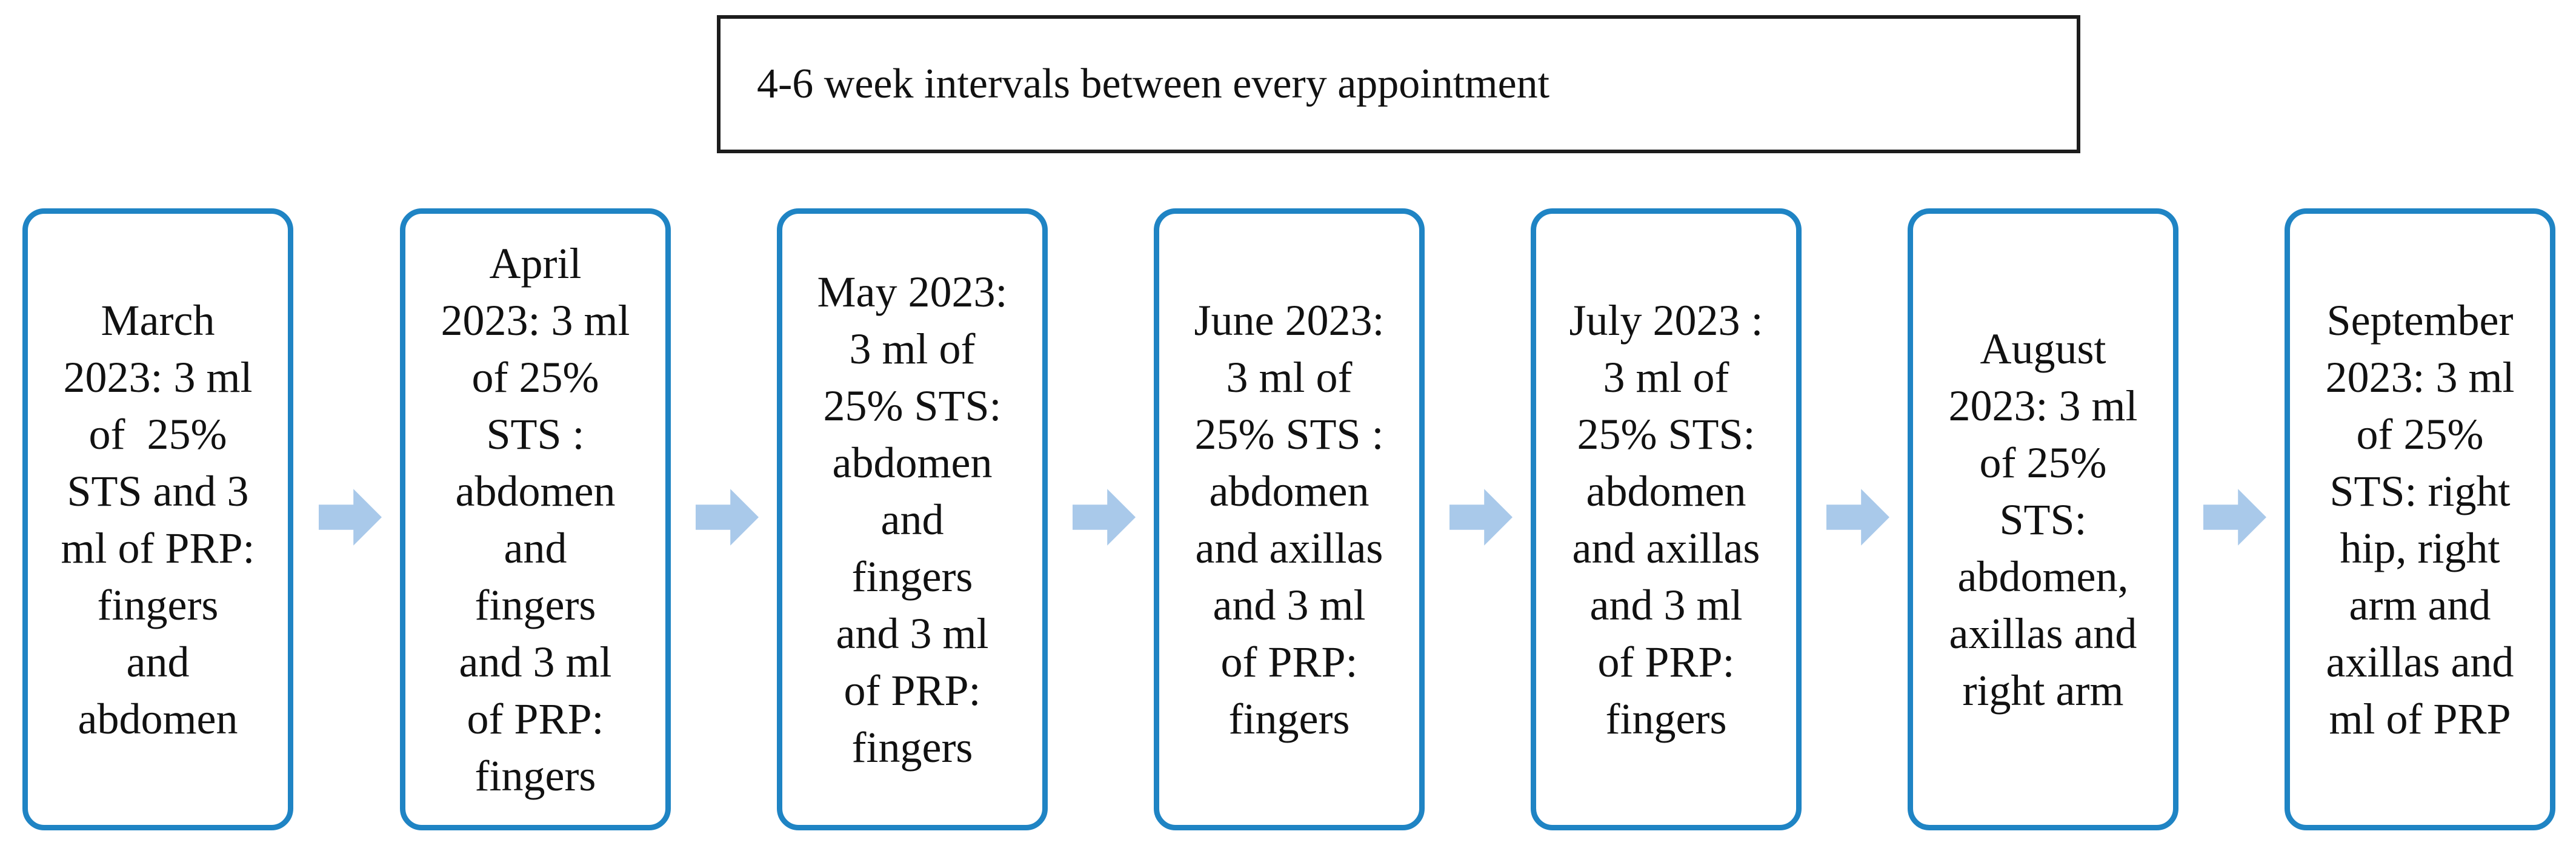 The width and height of the screenshot is (2576, 857). Describe the element at coordinates (2420, 604) in the screenshot. I see `step-line: arm and` at that location.